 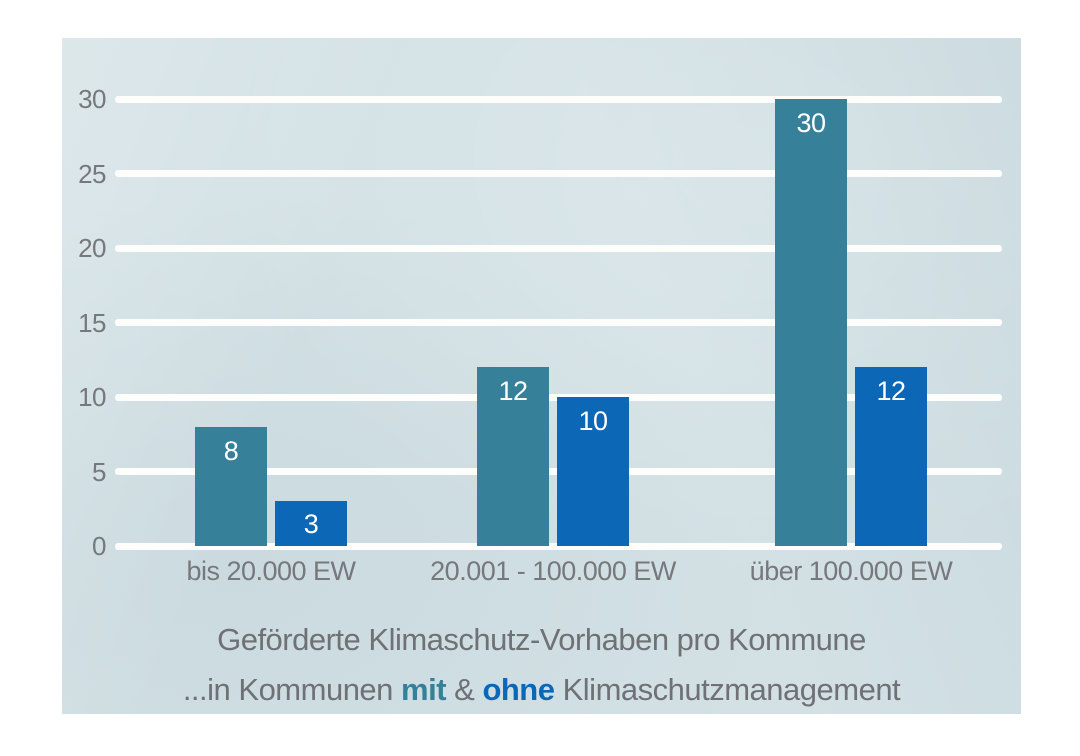 I want to click on bar-mit: 12, so click(x=513, y=456).